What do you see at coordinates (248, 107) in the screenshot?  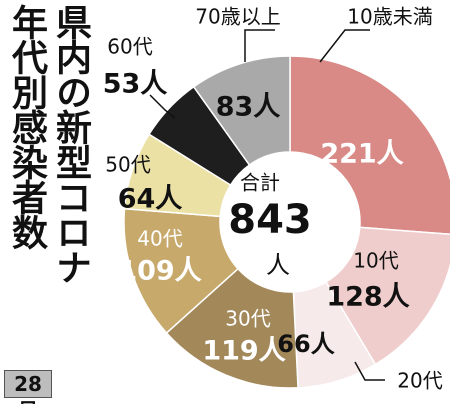 I see `value-label: 83人` at bounding box center [248, 107].